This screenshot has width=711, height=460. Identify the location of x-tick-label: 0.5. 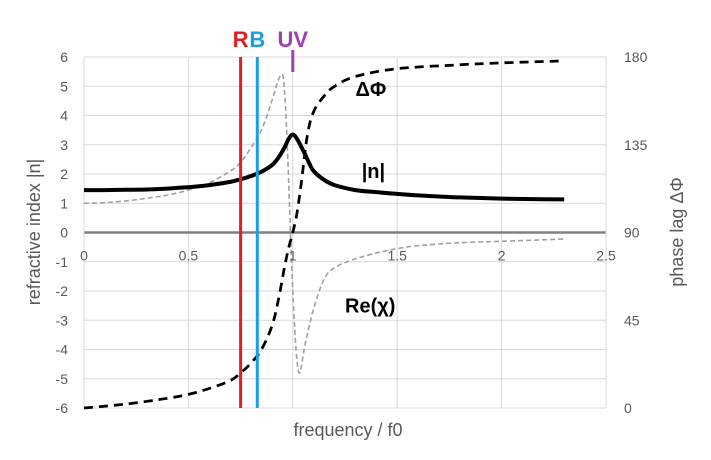
(189, 256).